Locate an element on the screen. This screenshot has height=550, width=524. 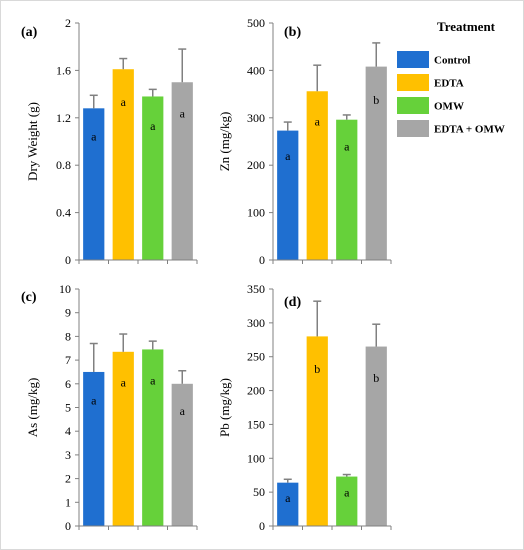
panel-label: (c) is located at coordinates (29, 297).